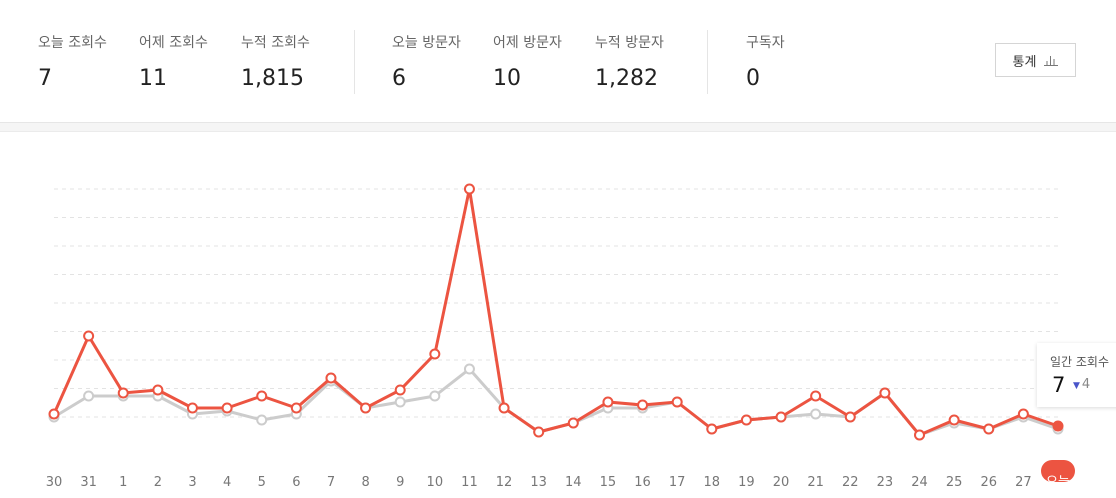  What do you see at coordinates (781, 482) in the screenshot?
I see `x-tick-label: 20` at bounding box center [781, 482].